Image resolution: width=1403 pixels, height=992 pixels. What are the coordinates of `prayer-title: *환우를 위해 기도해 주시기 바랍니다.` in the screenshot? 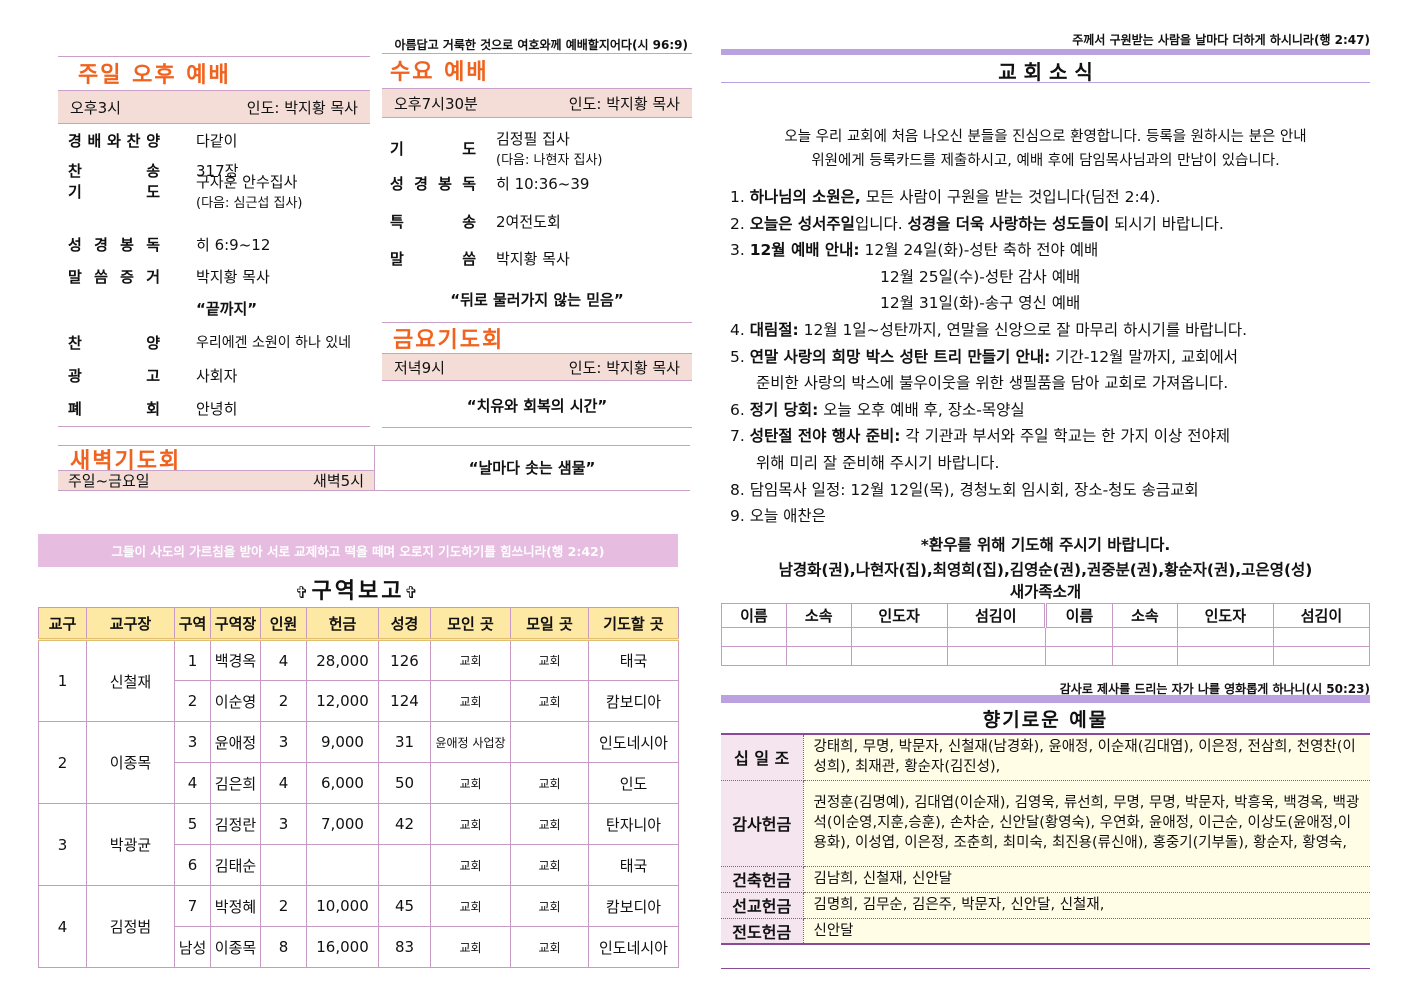 It's located at (1045, 545).